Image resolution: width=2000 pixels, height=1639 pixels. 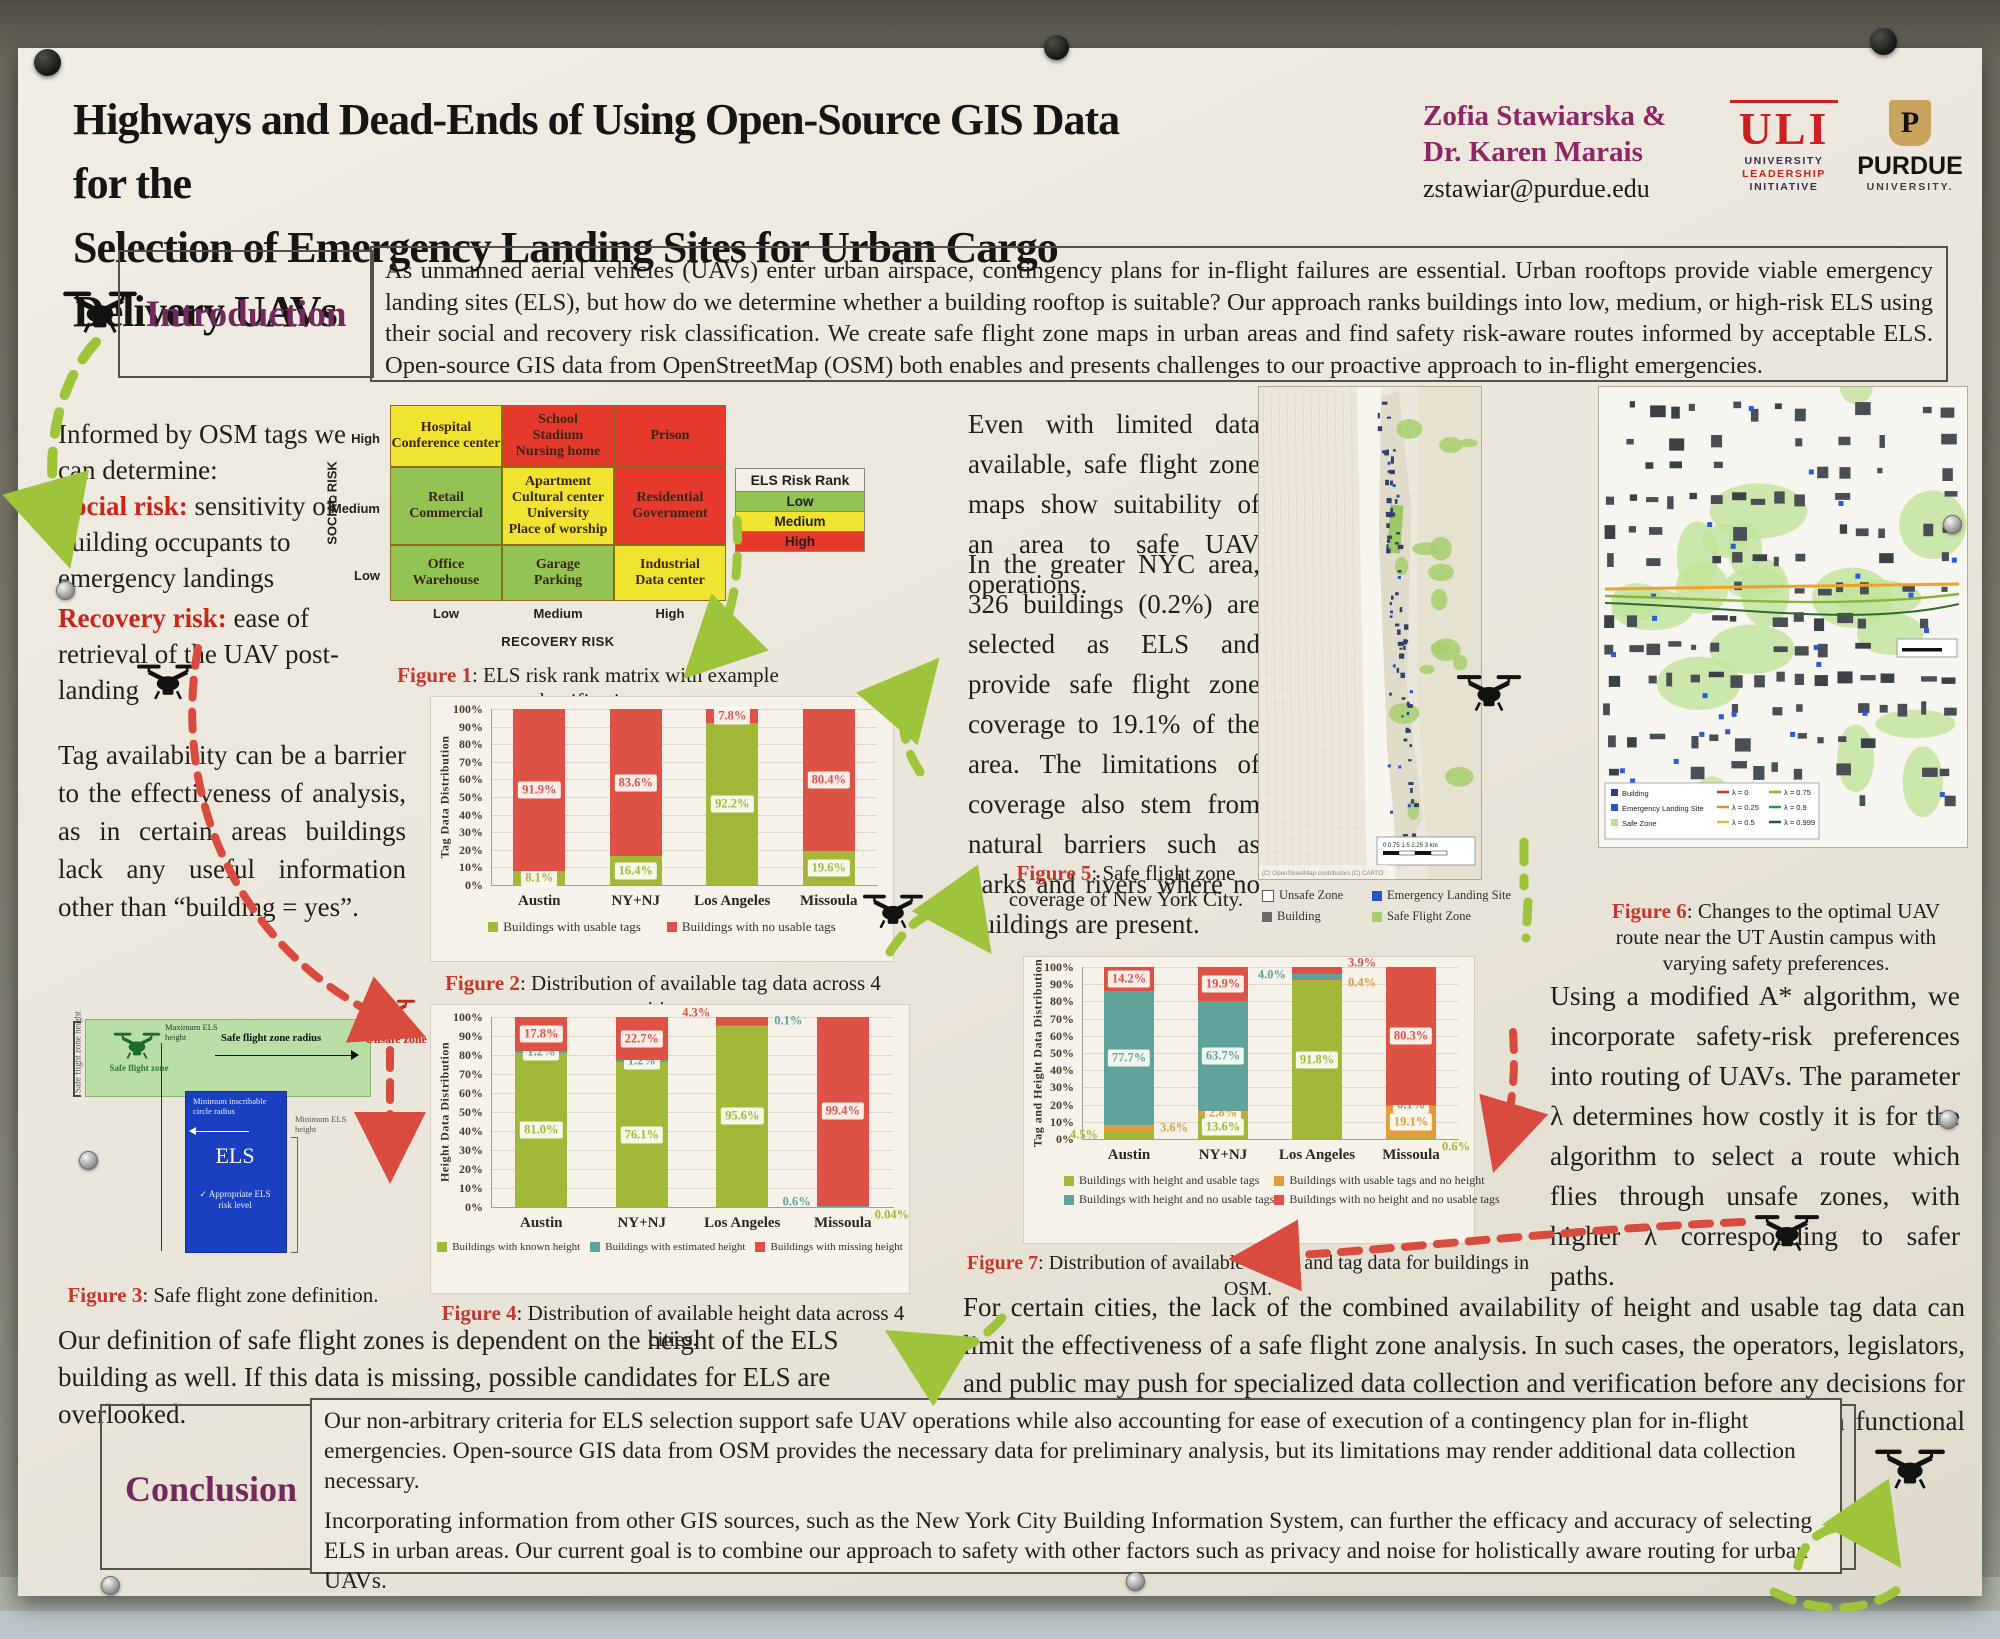 What do you see at coordinates (539, 901) in the screenshot?
I see `chart-category-label: Austin` at bounding box center [539, 901].